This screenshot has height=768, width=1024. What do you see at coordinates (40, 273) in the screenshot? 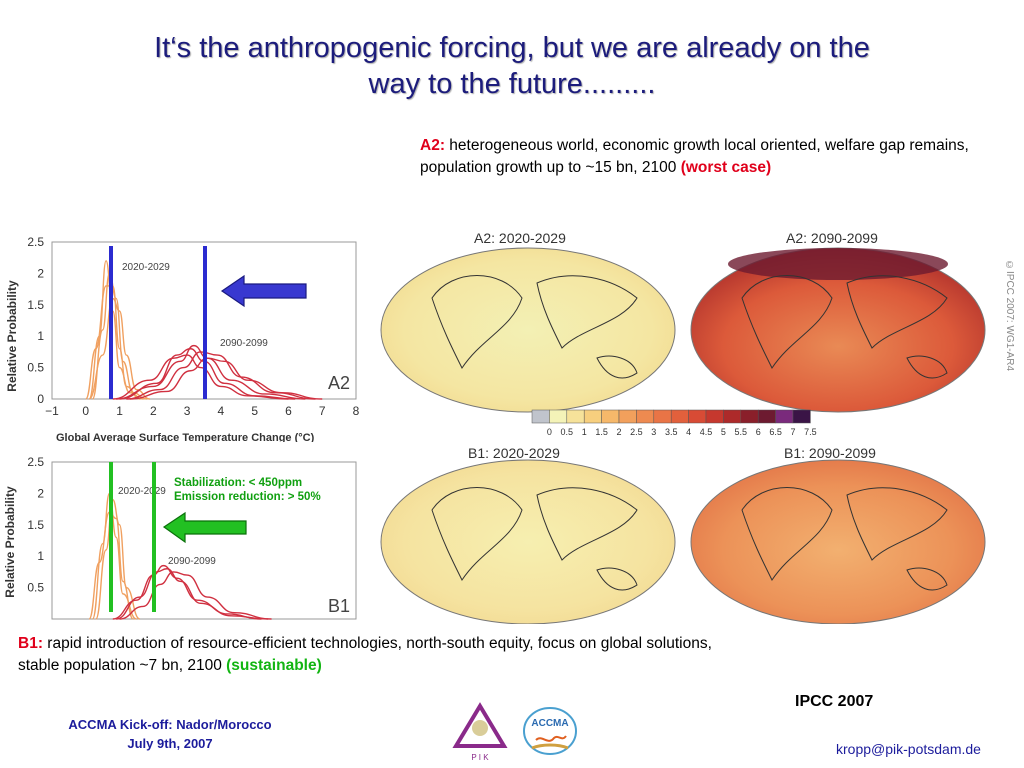
I see `a2-ytick-label: 2` at bounding box center [40, 273].